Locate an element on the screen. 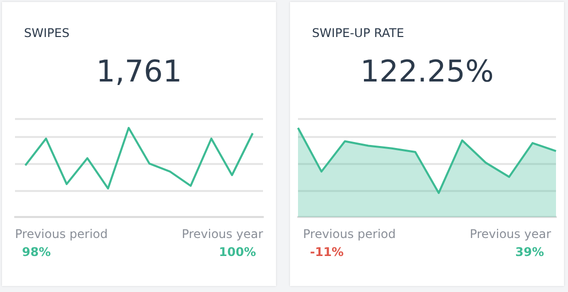 This screenshot has height=292, width=568. text: 98% is located at coordinates (36, 252).